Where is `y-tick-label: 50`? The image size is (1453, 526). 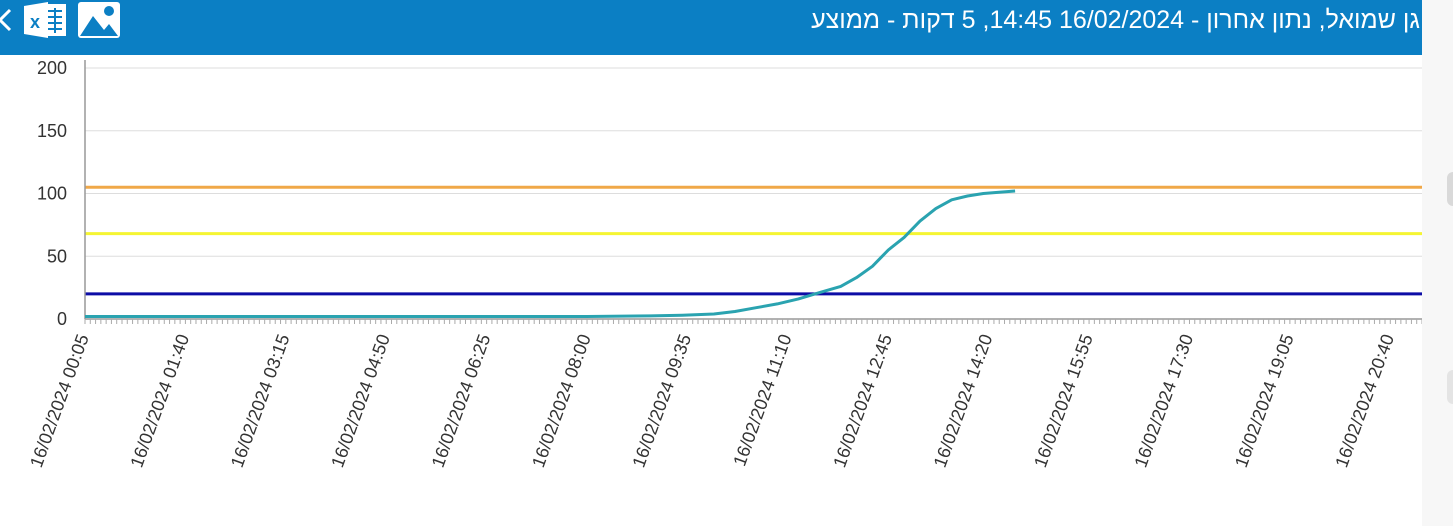
y-tick-label: 50 is located at coordinates (57, 256).